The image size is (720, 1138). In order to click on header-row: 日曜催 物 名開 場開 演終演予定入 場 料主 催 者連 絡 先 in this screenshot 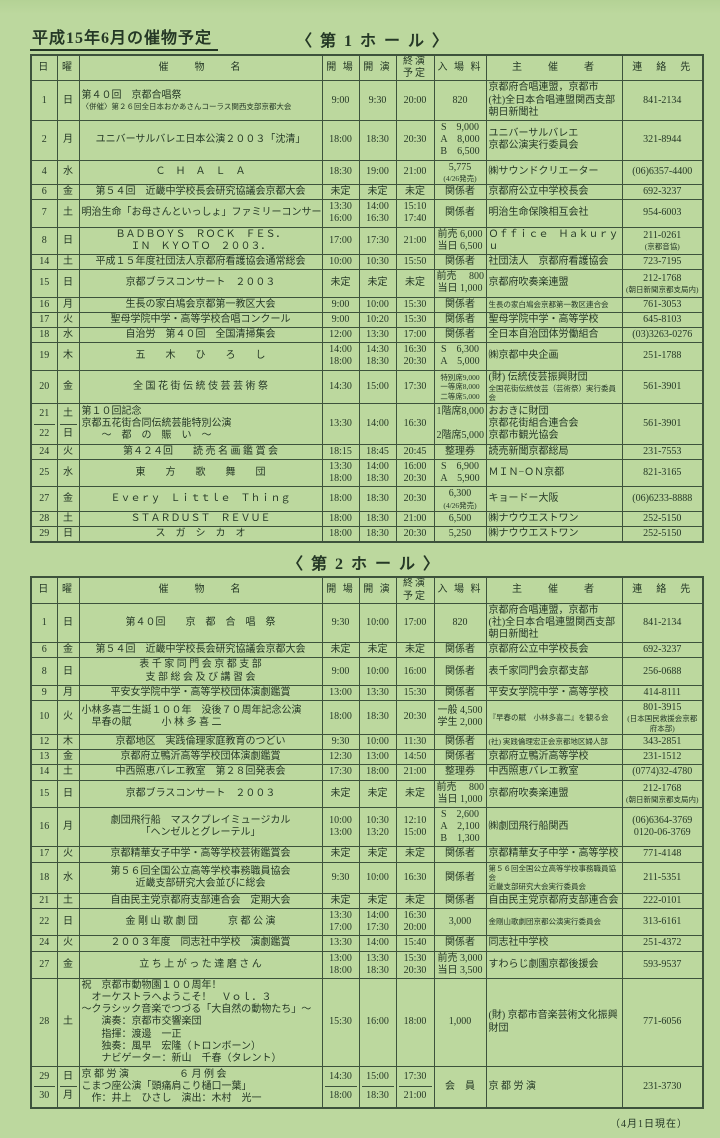, I will do `click(367, 68)`.